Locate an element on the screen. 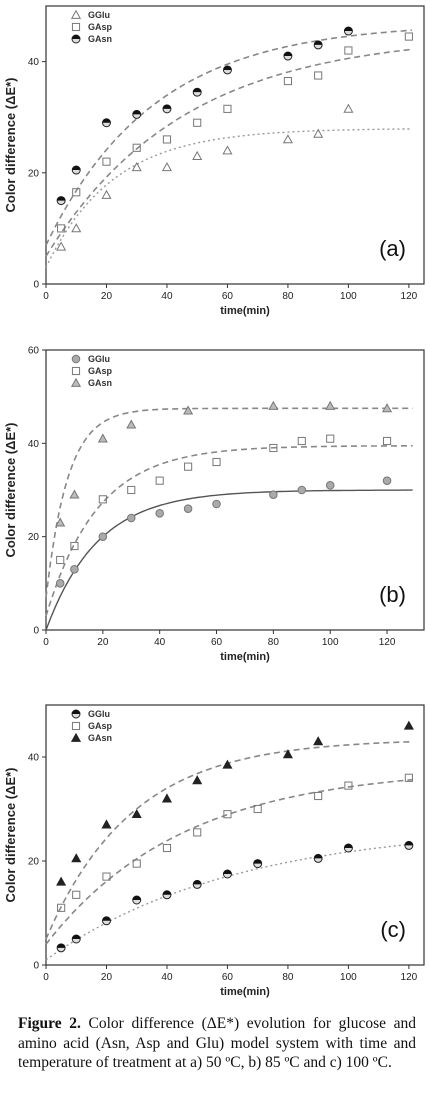 Image resolution: width=430 pixels, height=1112 pixels. legend-marker-gasp is located at coordinates (76, 726).